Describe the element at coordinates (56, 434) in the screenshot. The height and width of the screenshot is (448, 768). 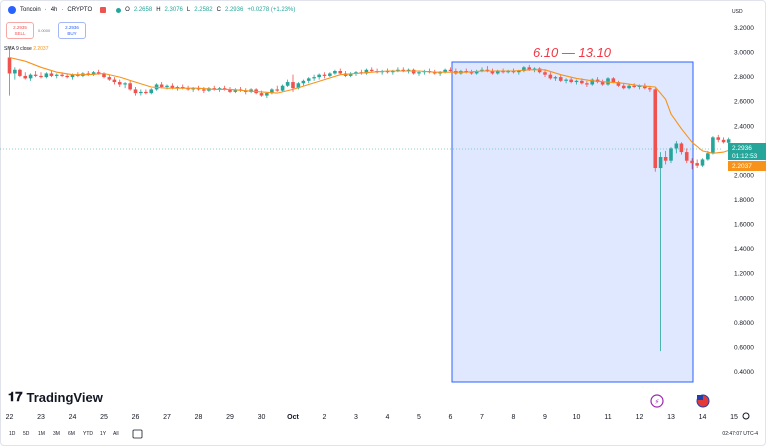
I see `timeframe-3m: 3M` at that location.